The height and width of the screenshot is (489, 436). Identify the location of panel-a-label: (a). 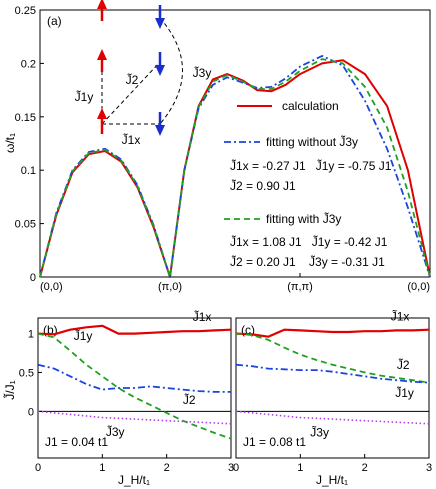
(54, 21).